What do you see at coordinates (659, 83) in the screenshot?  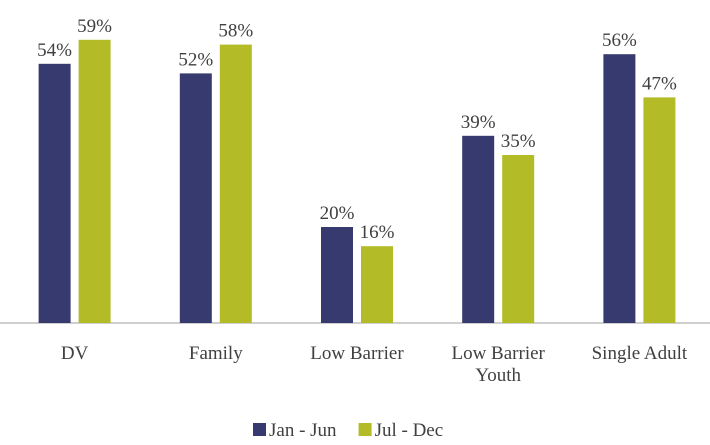 I see `data-label: 47%` at bounding box center [659, 83].